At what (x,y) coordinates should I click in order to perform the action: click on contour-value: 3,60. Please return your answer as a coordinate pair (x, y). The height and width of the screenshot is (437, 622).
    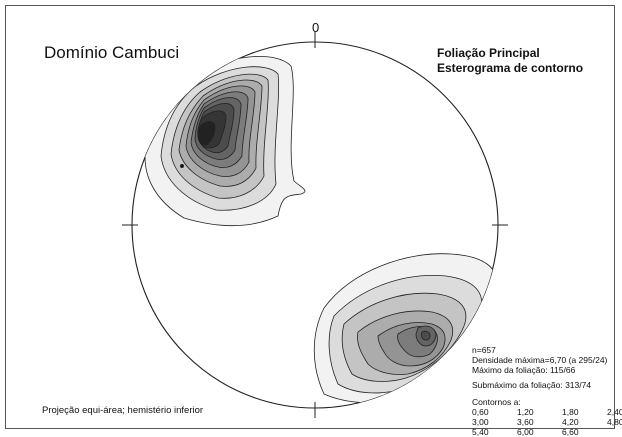
    Looking at the image, I should click on (525, 422).